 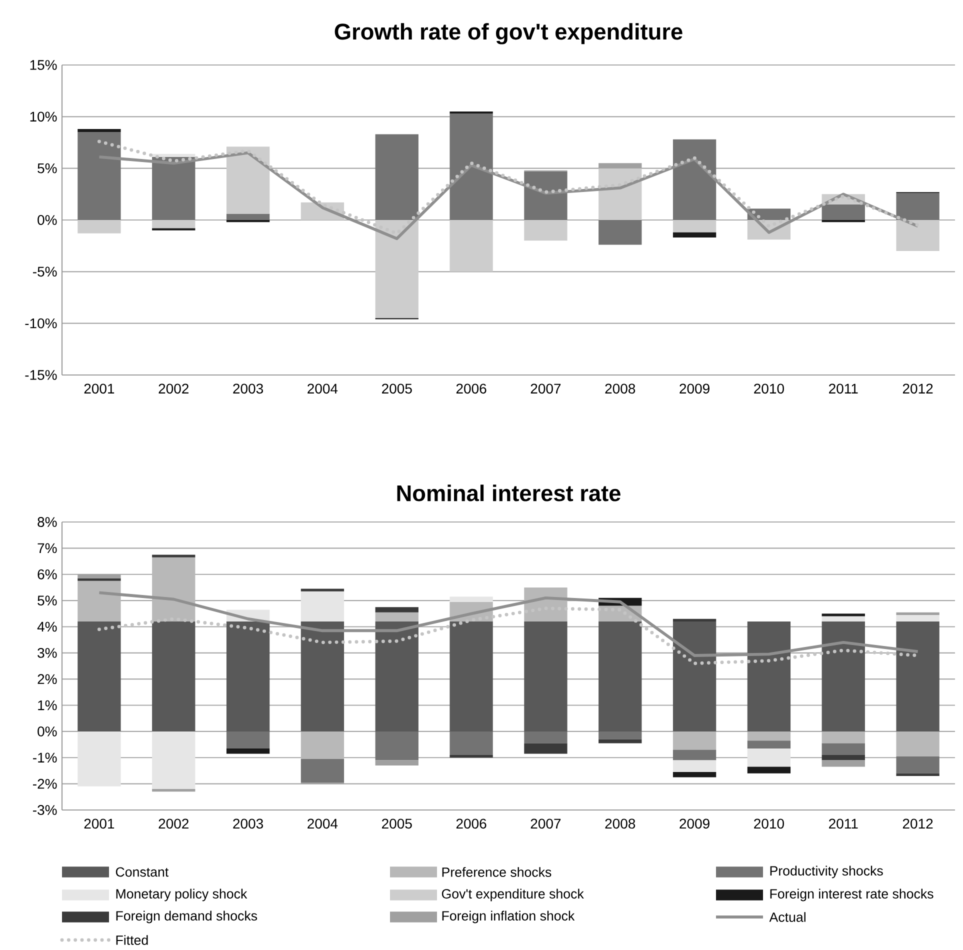 What do you see at coordinates (47, 679) in the screenshot?
I see `y-tick-label: 2%` at bounding box center [47, 679].